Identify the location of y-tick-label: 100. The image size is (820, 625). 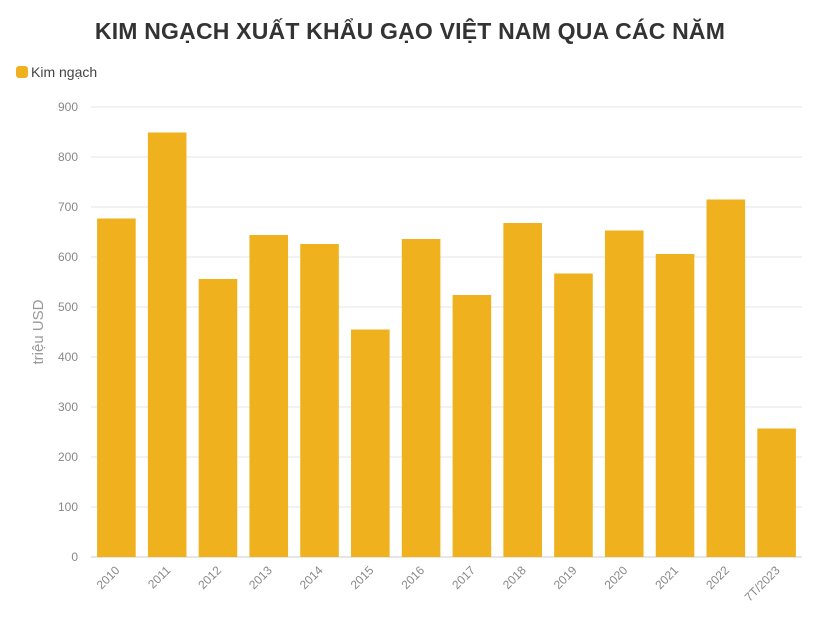
(68, 507).